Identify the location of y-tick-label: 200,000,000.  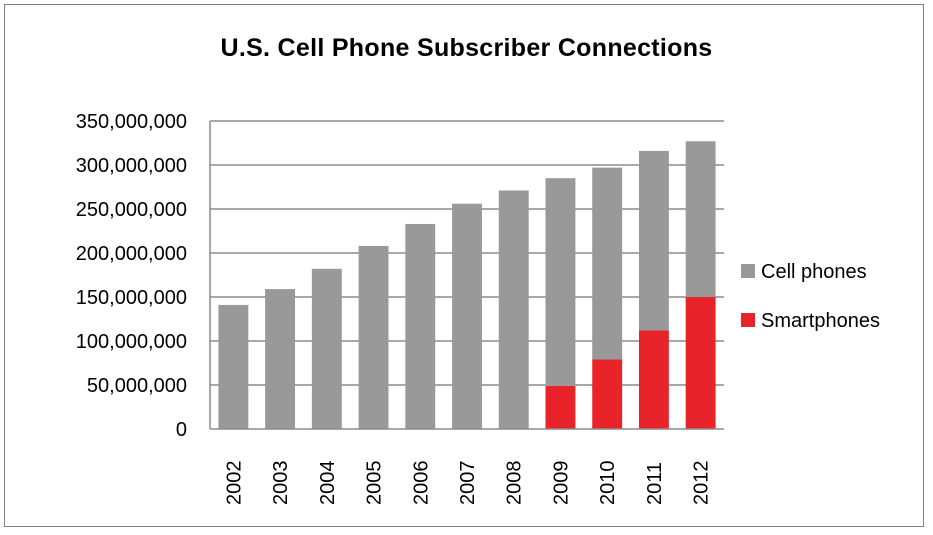
(131, 254).